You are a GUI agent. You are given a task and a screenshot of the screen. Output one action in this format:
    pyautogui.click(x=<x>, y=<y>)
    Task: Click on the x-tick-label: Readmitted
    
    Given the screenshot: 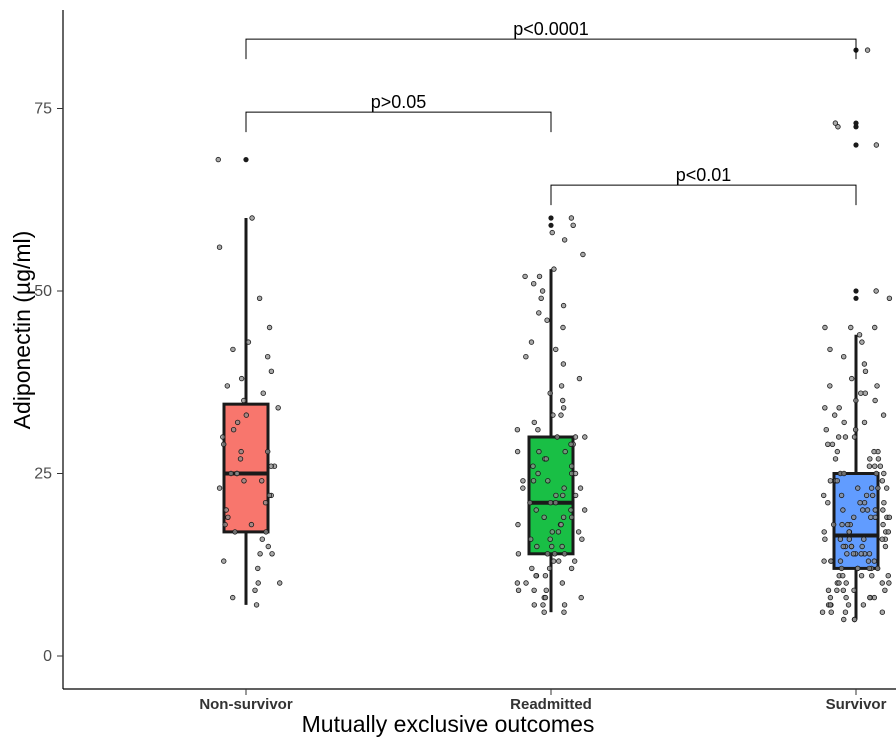 What is the action you would take?
    pyautogui.click(x=551, y=704)
    